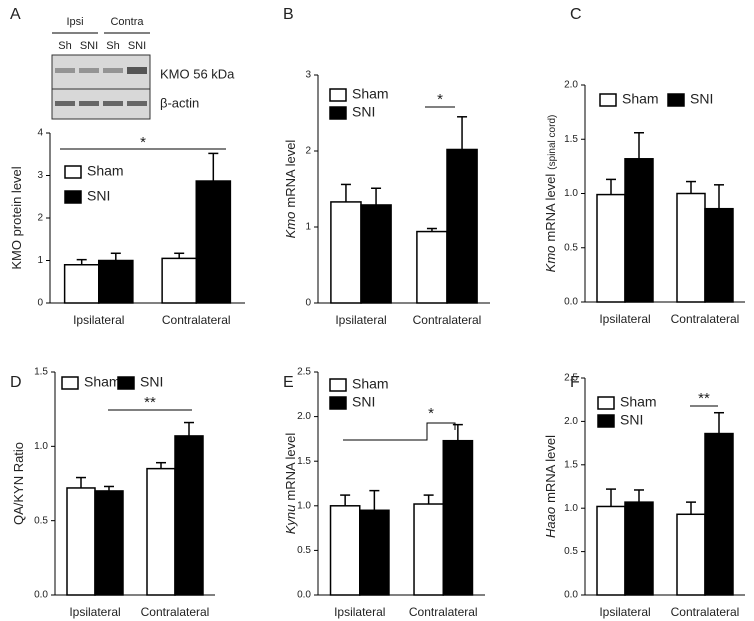 This screenshot has height=621, width=754. What do you see at coordinates (179, 102) in the screenshot?
I see `blot-row-label: β-actin` at bounding box center [179, 102].